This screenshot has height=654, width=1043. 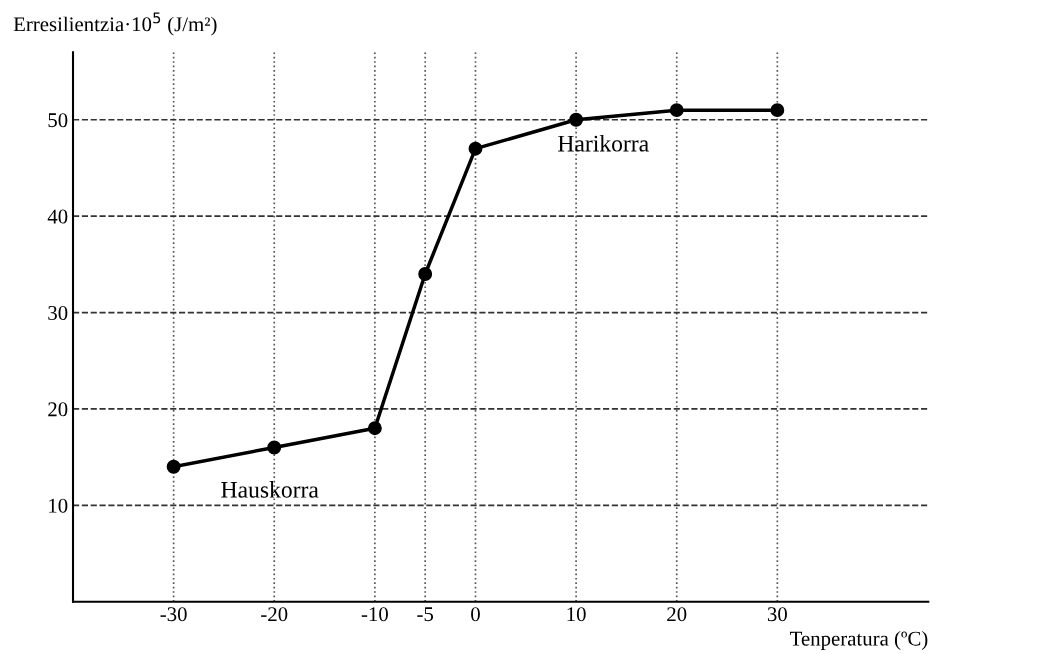 What do you see at coordinates (58, 312) in the screenshot?
I see `y-tick-label: 30` at bounding box center [58, 312].